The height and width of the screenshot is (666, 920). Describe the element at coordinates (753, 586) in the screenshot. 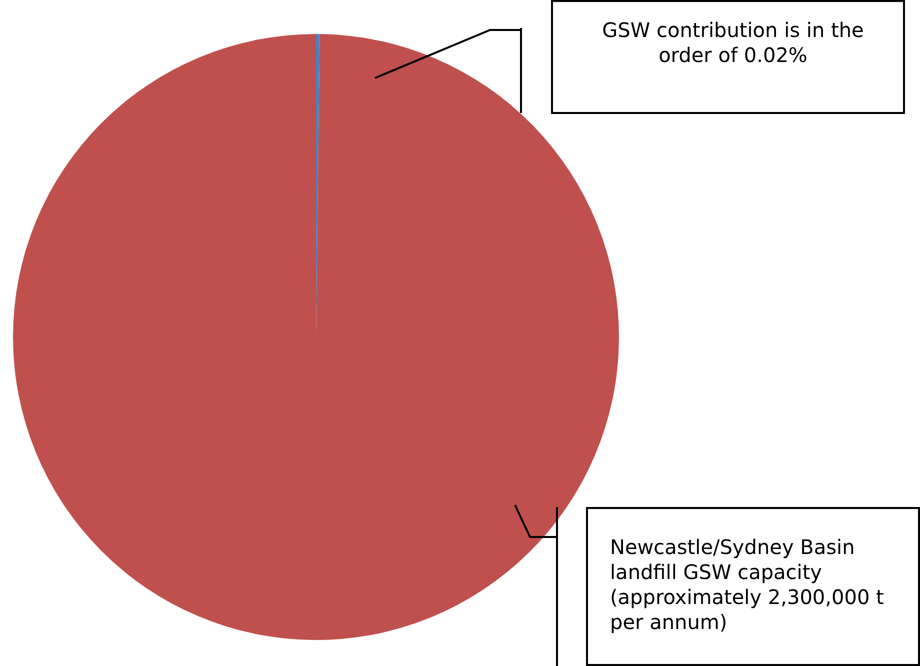

I see `text: Newcastle/Sydney Basin landfill GSW capacity (approximately 2,300,000 t per annum)` at that location.